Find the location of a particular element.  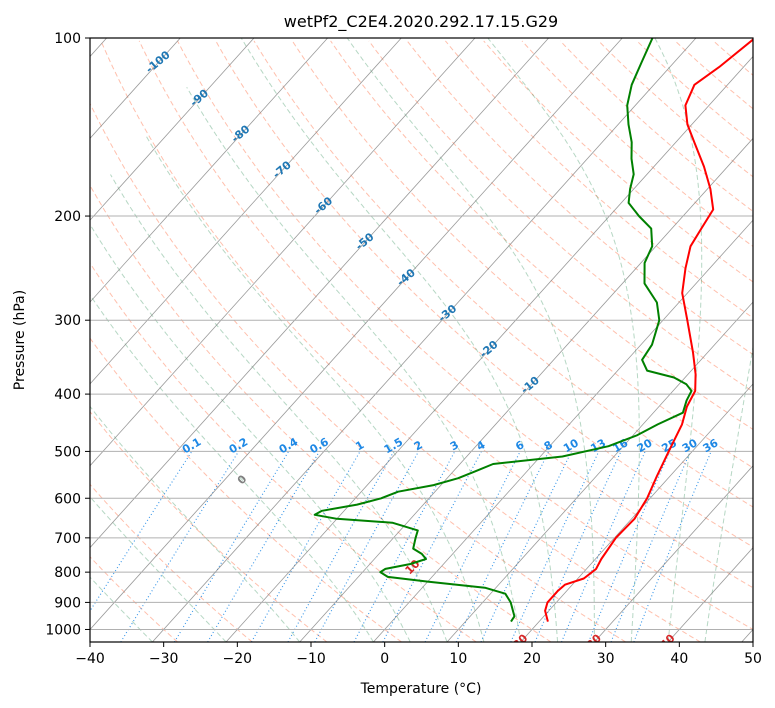

x-tick-label: −30 is located at coordinates (164, 659).